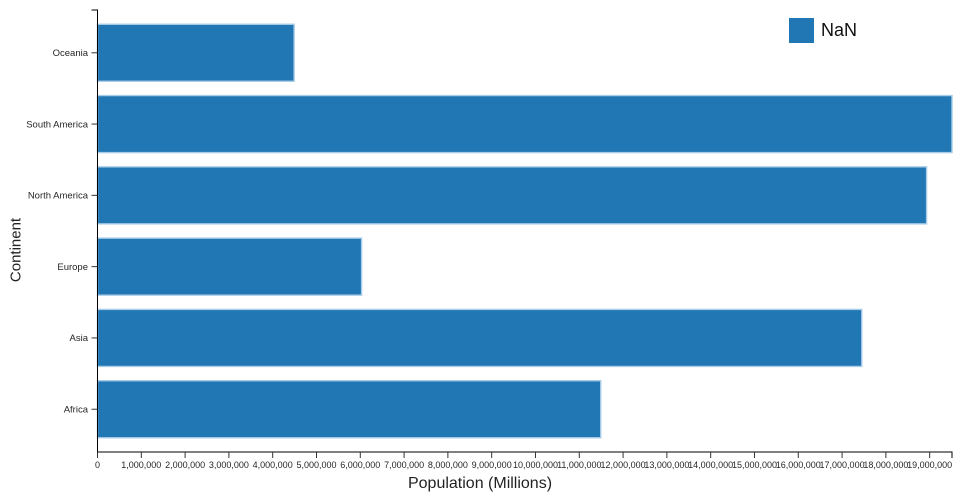 This screenshot has width=960, height=500. I want to click on x-tick-label: 6,000,000, so click(360, 465).